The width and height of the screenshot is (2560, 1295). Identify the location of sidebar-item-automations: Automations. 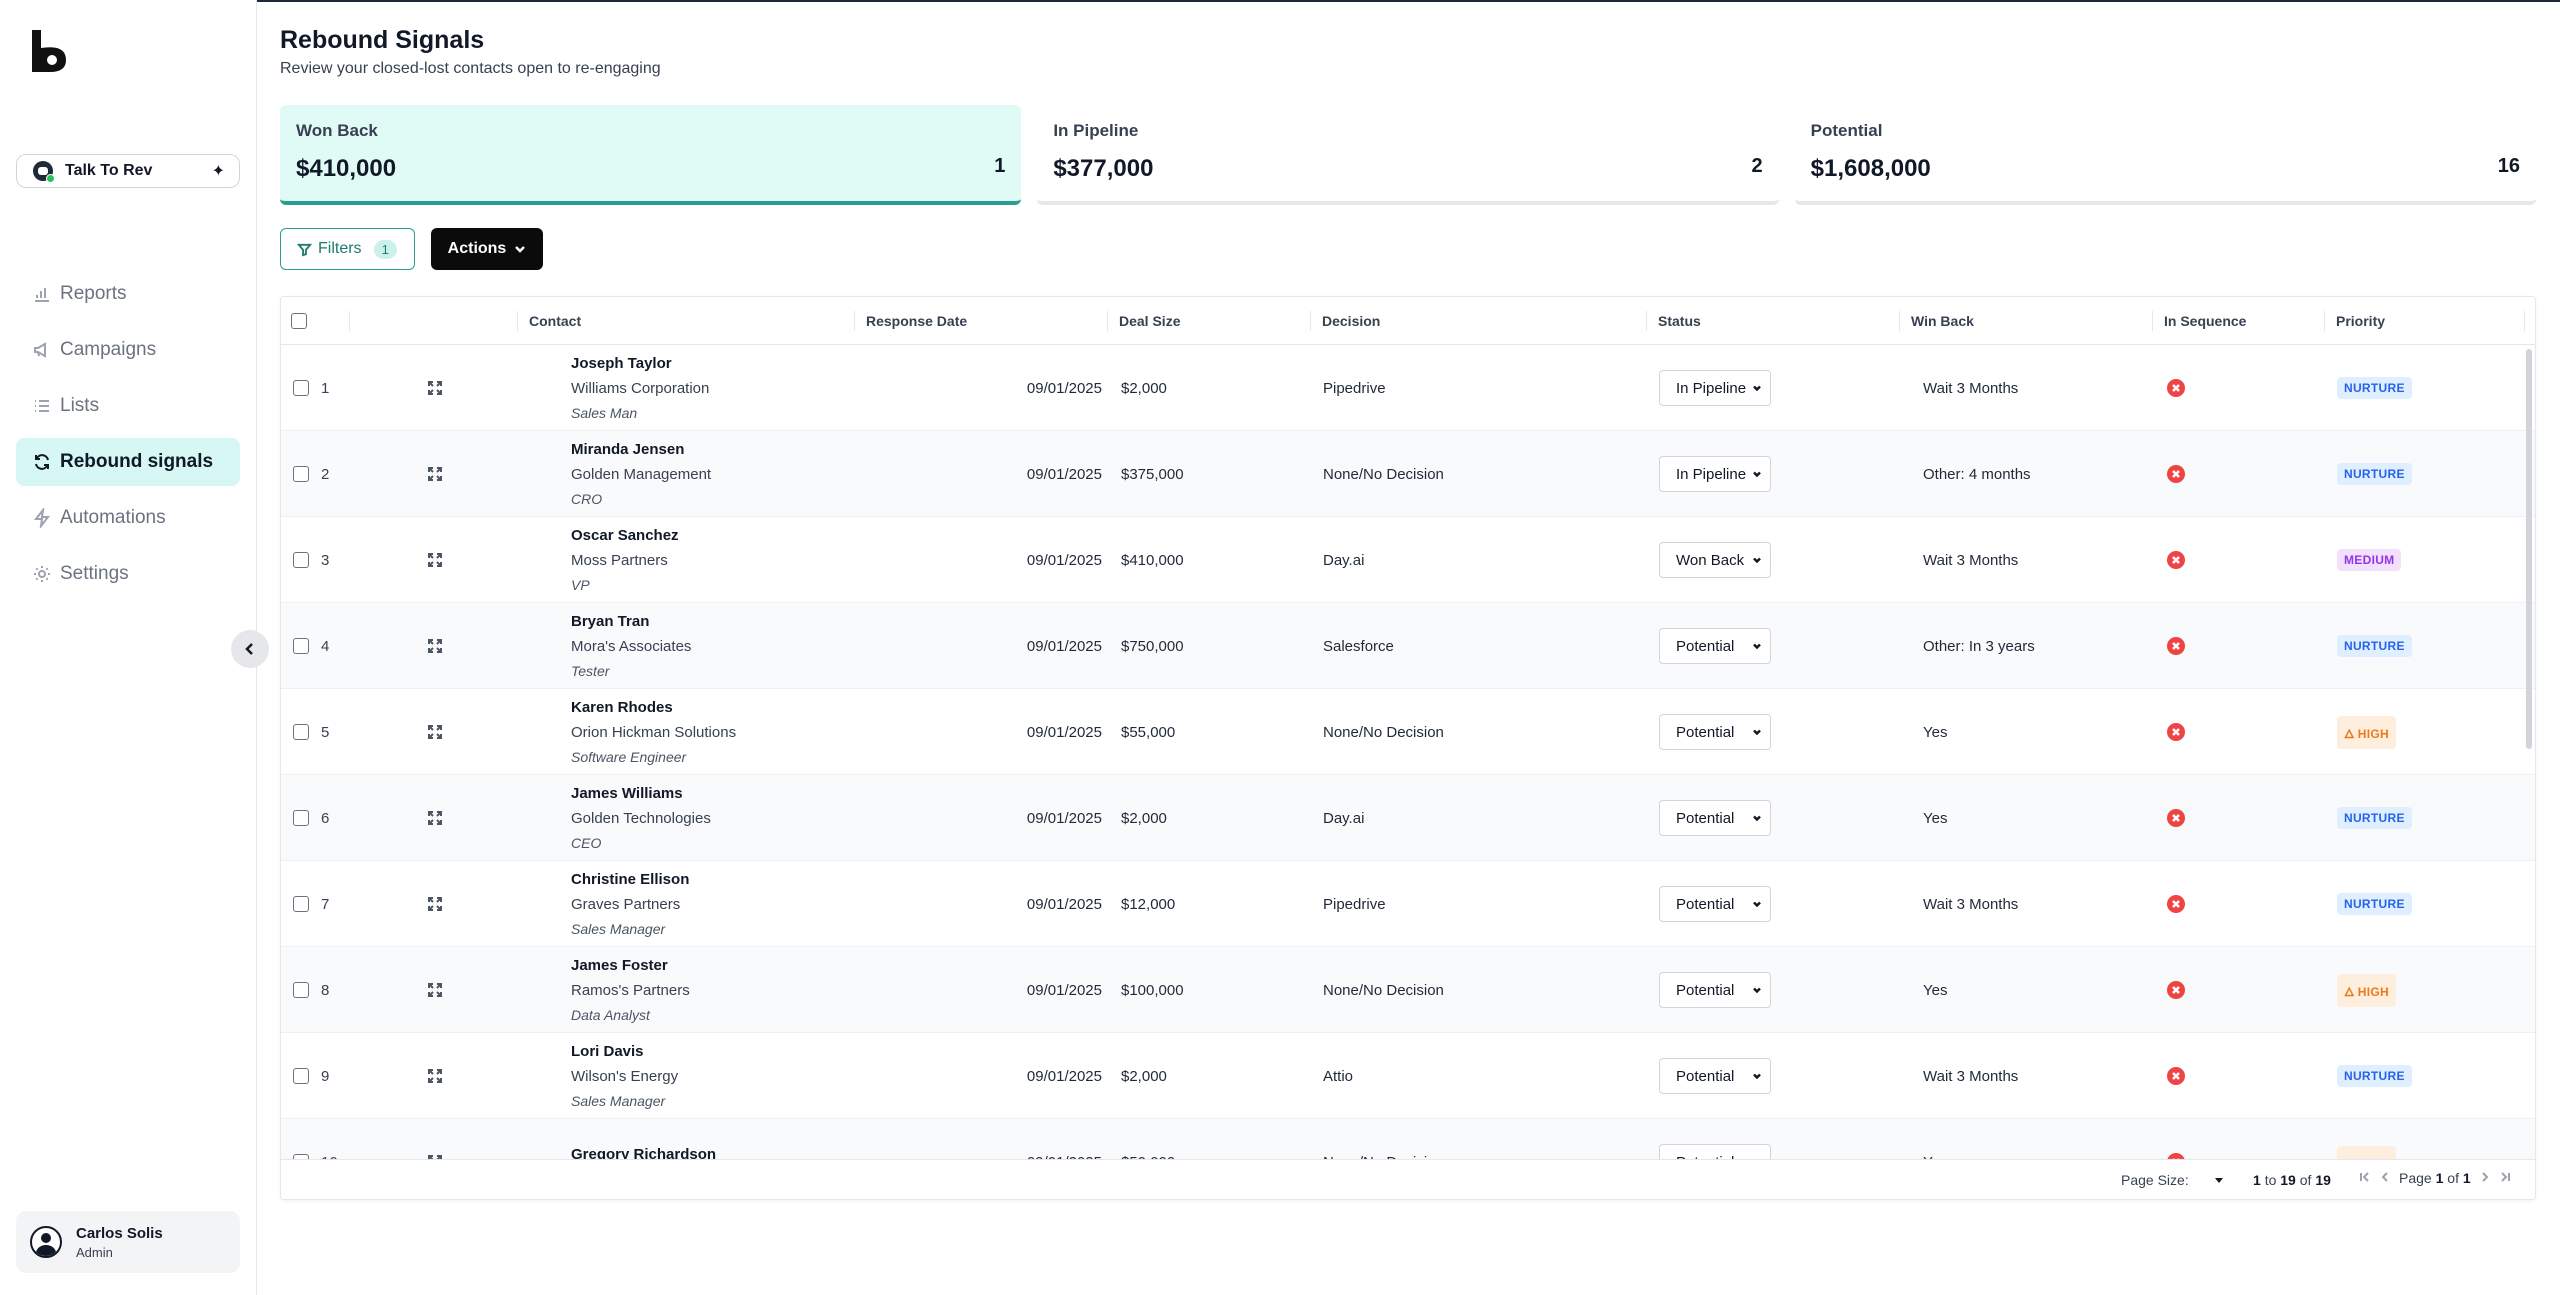
(128, 518).